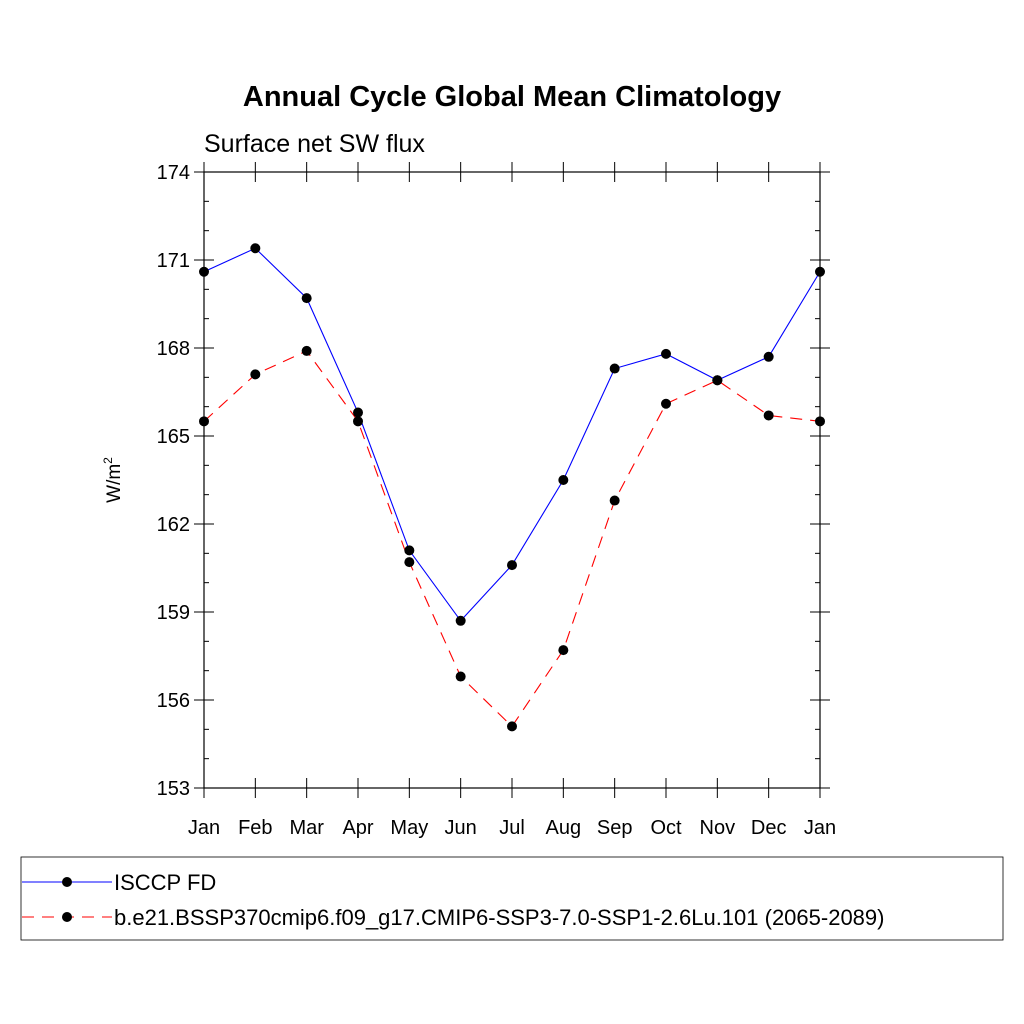  Describe the element at coordinates (512, 97) in the screenshot. I see `chart-title: Annual Cycle Global Mean Climatology` at that location.